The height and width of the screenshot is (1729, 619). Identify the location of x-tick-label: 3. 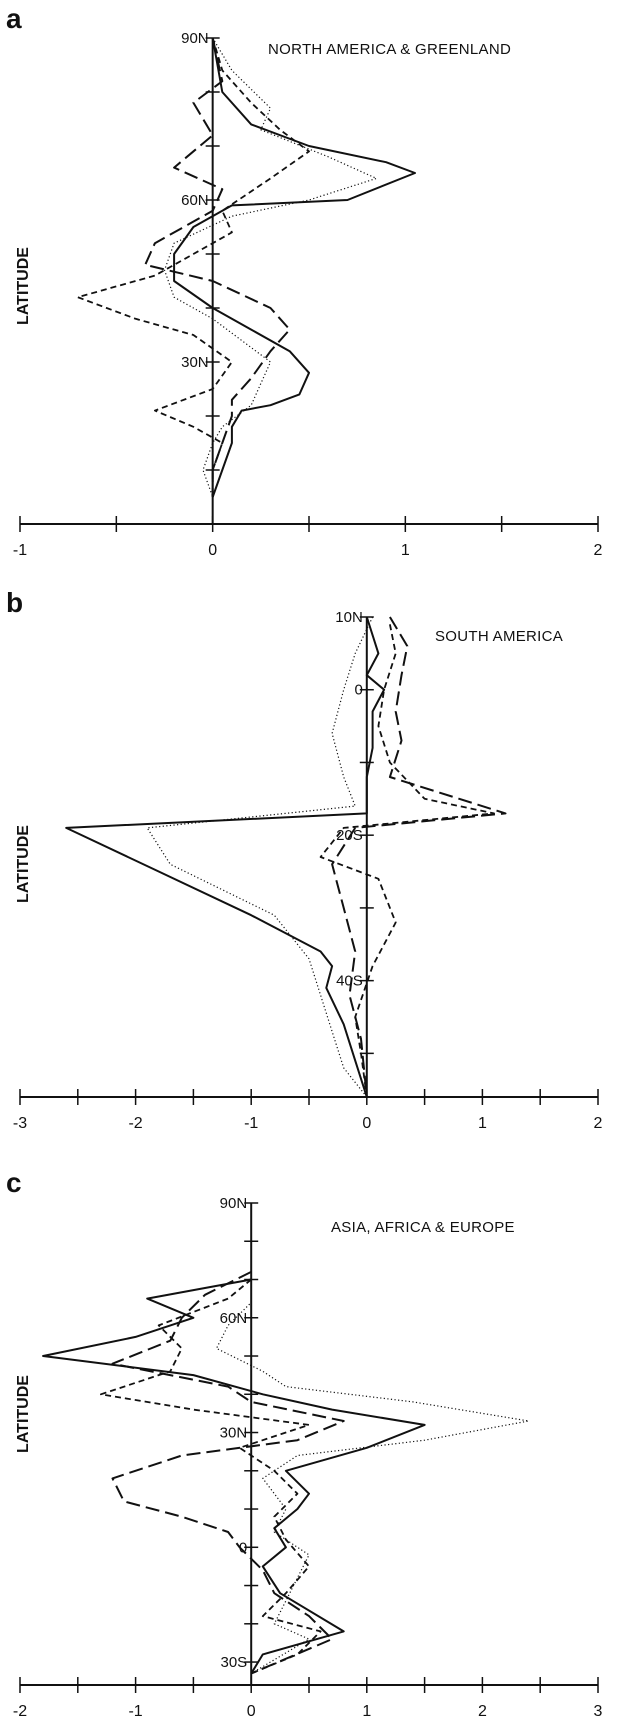
(598, 1711).